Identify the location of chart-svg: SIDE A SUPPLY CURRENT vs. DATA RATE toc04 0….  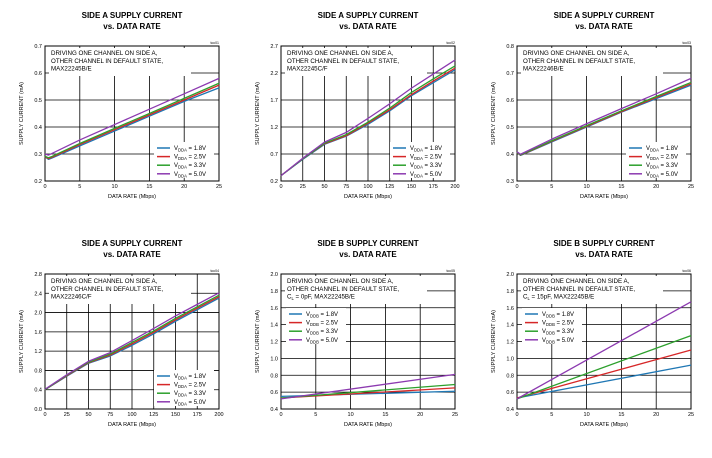
(121, 333).